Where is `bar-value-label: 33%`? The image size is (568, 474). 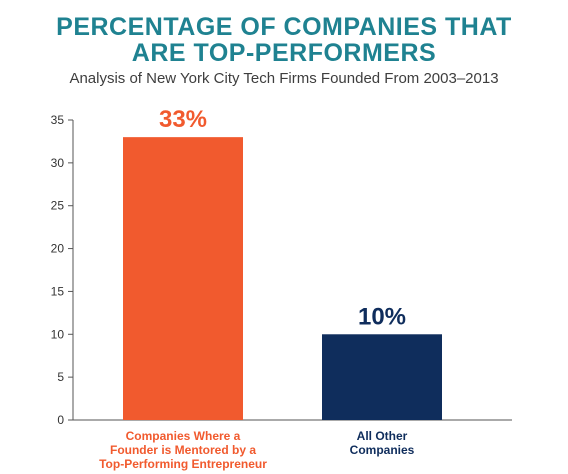
bar-value-label: 33% is located at coordinates (183, 119).